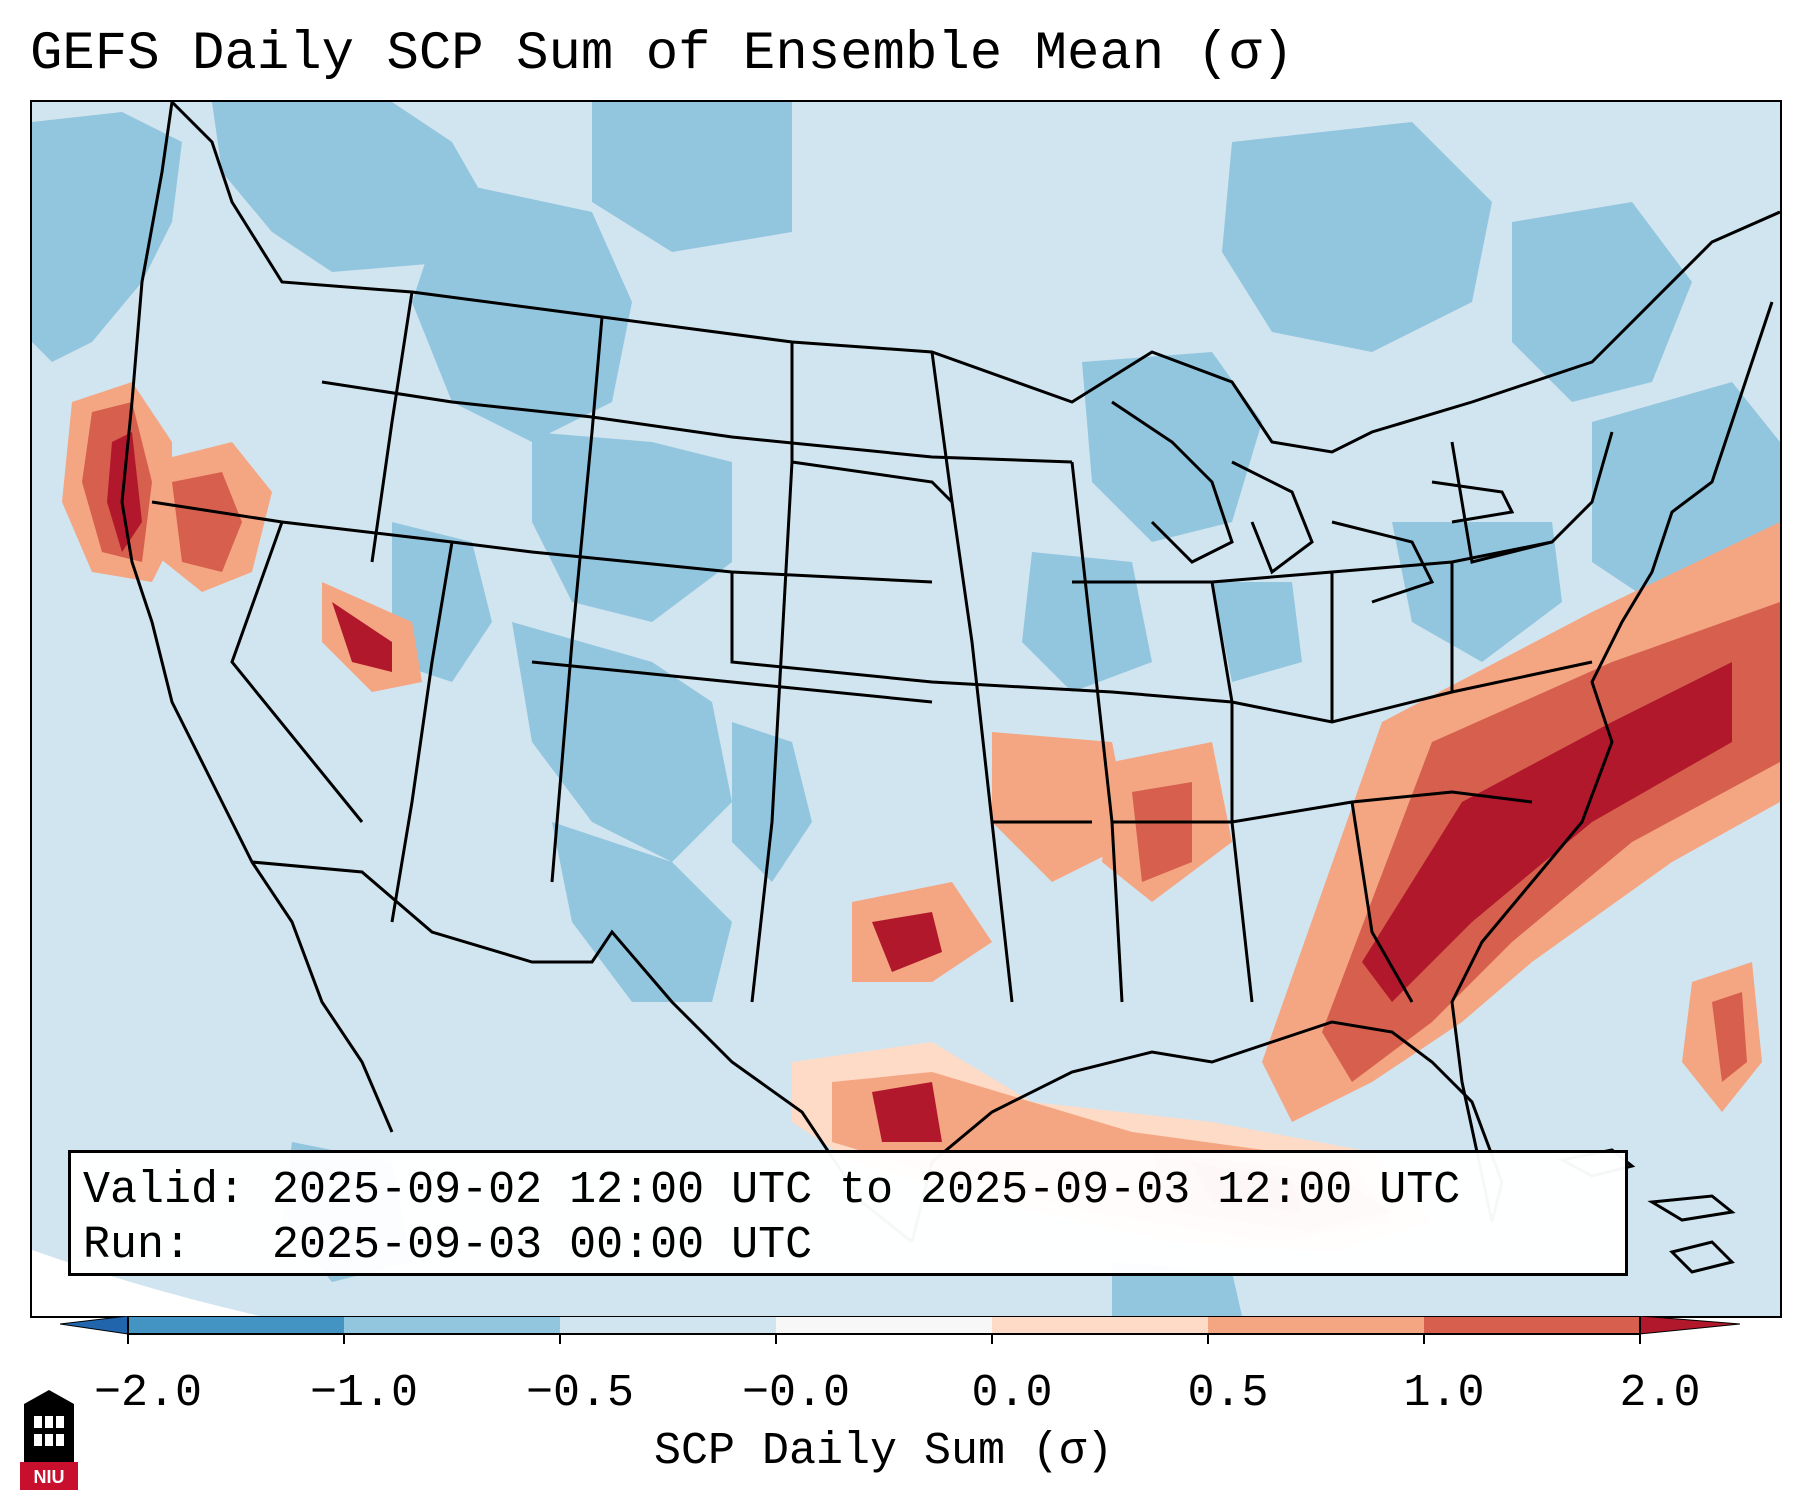 The image size is (1803, 1506). I want to click on us-mexico-border, so click(582, 1052).